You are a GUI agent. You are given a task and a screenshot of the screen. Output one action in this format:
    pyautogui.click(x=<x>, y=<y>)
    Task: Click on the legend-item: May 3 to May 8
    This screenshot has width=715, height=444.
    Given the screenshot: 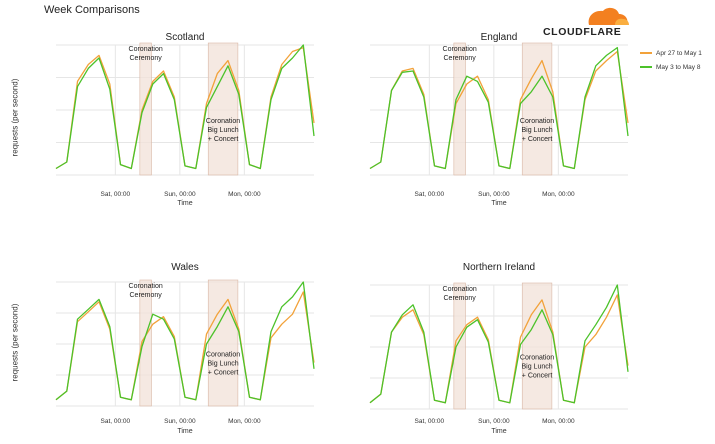 What is the action you would take?
    pyautogui.click(x=671, y=67)
    